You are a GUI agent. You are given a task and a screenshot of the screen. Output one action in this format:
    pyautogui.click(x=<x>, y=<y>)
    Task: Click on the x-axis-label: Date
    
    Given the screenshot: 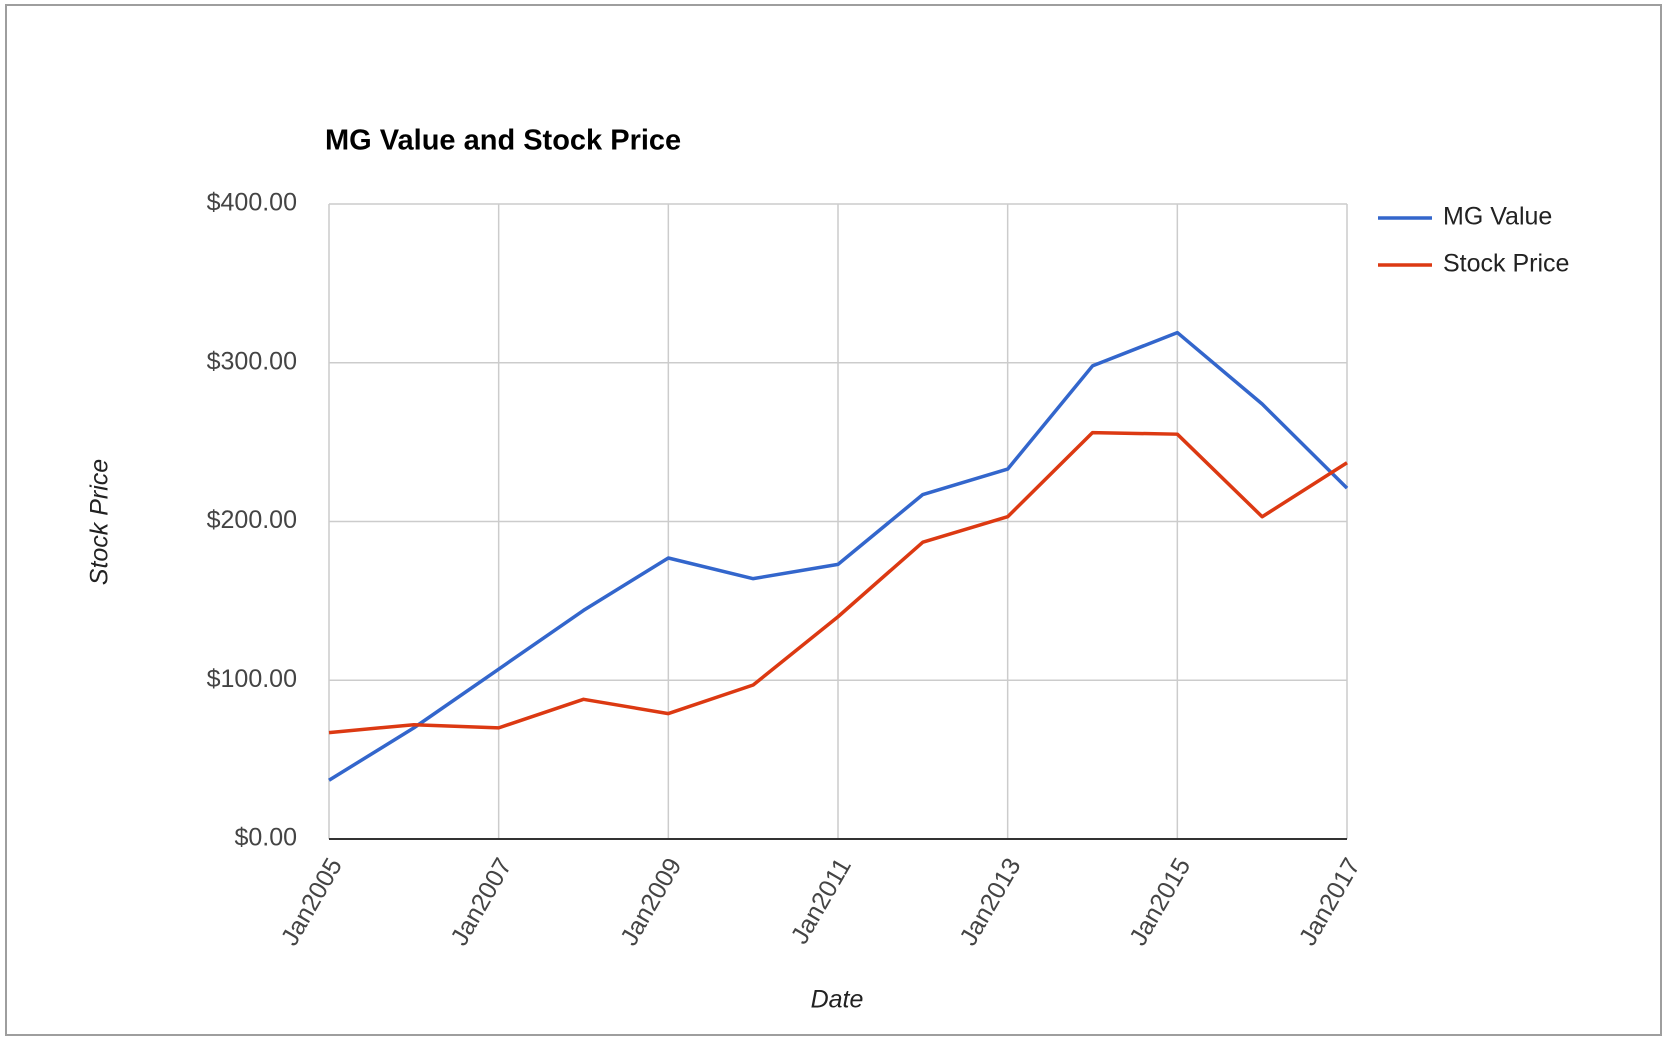 What is the action you would take?
    pyautogui.click(x=837, y=1000)
    